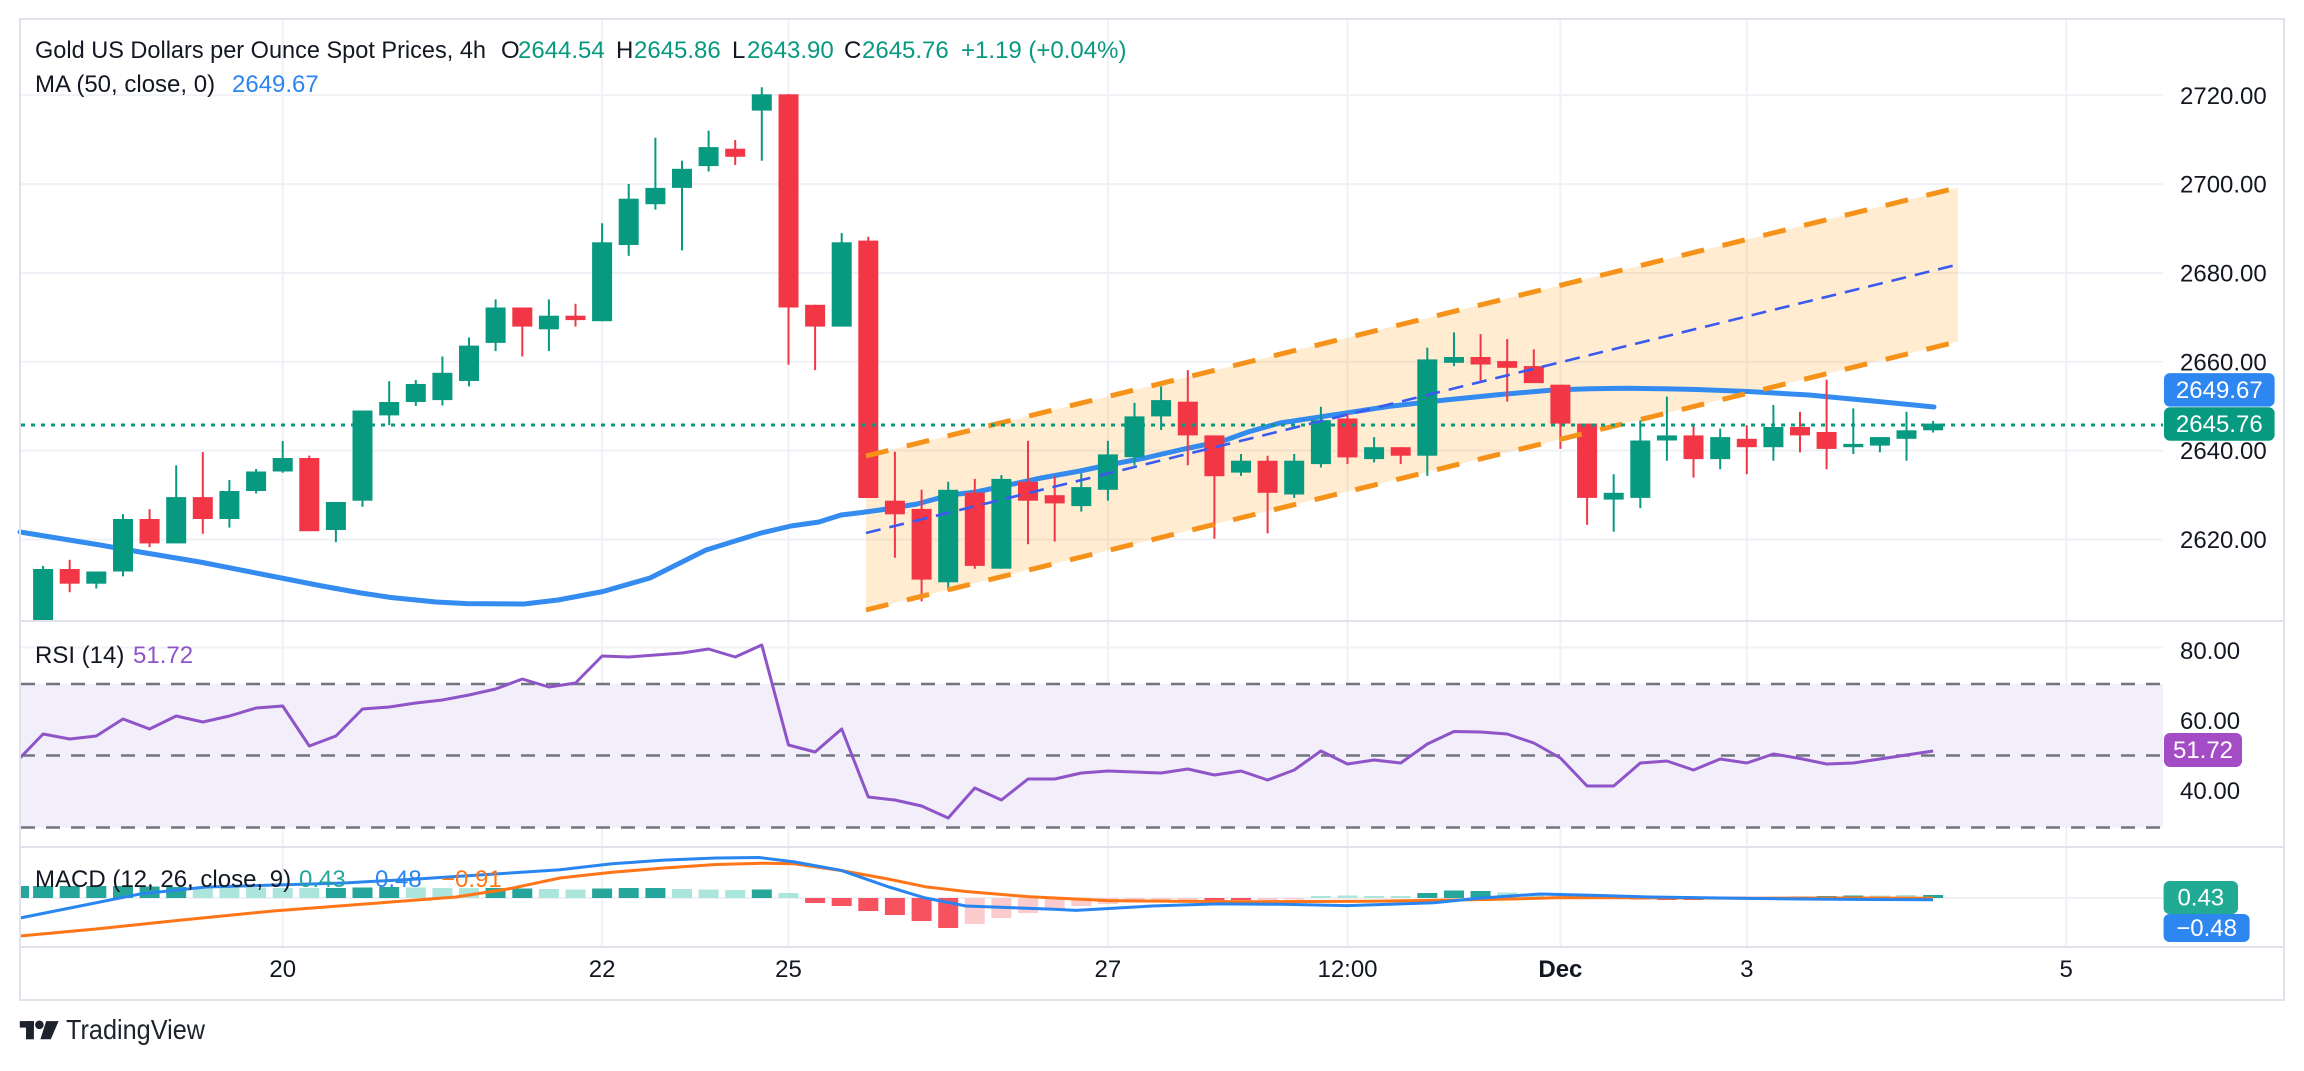 This screenshot has width=2304, height=1071. I want to click on svg-text: 27, so click(1108, 969).